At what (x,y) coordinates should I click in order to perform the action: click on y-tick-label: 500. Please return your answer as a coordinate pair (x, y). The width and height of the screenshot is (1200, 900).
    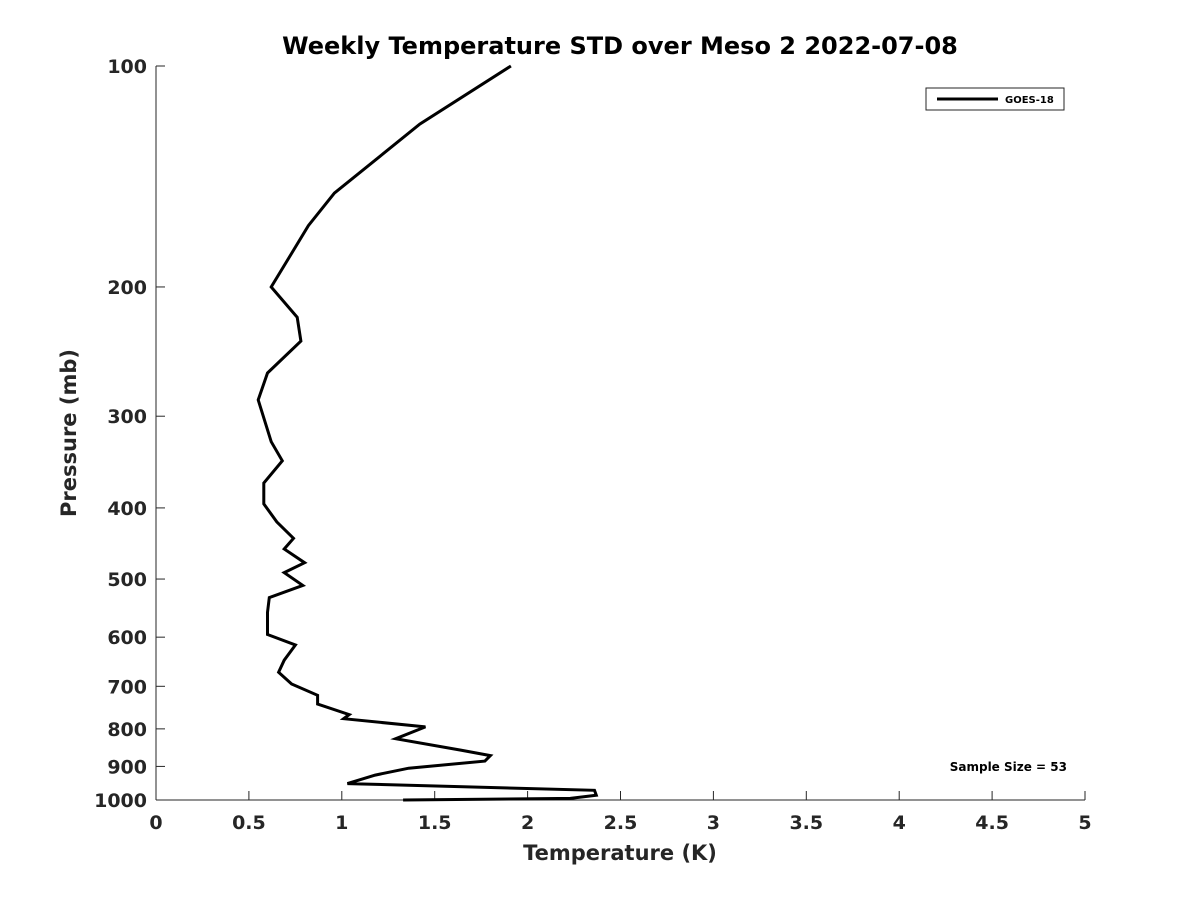
    Looking at the image, I should click on (127, 580).